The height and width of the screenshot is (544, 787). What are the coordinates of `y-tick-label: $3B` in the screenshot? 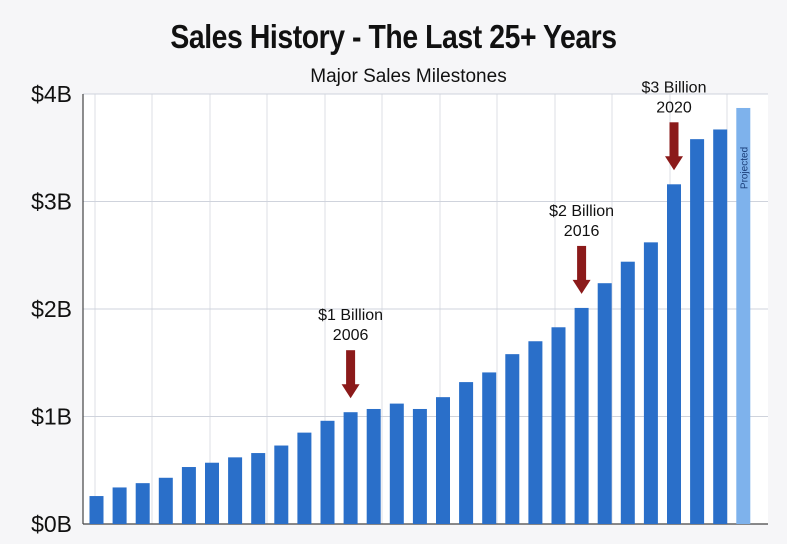 It's located at (51, 202).